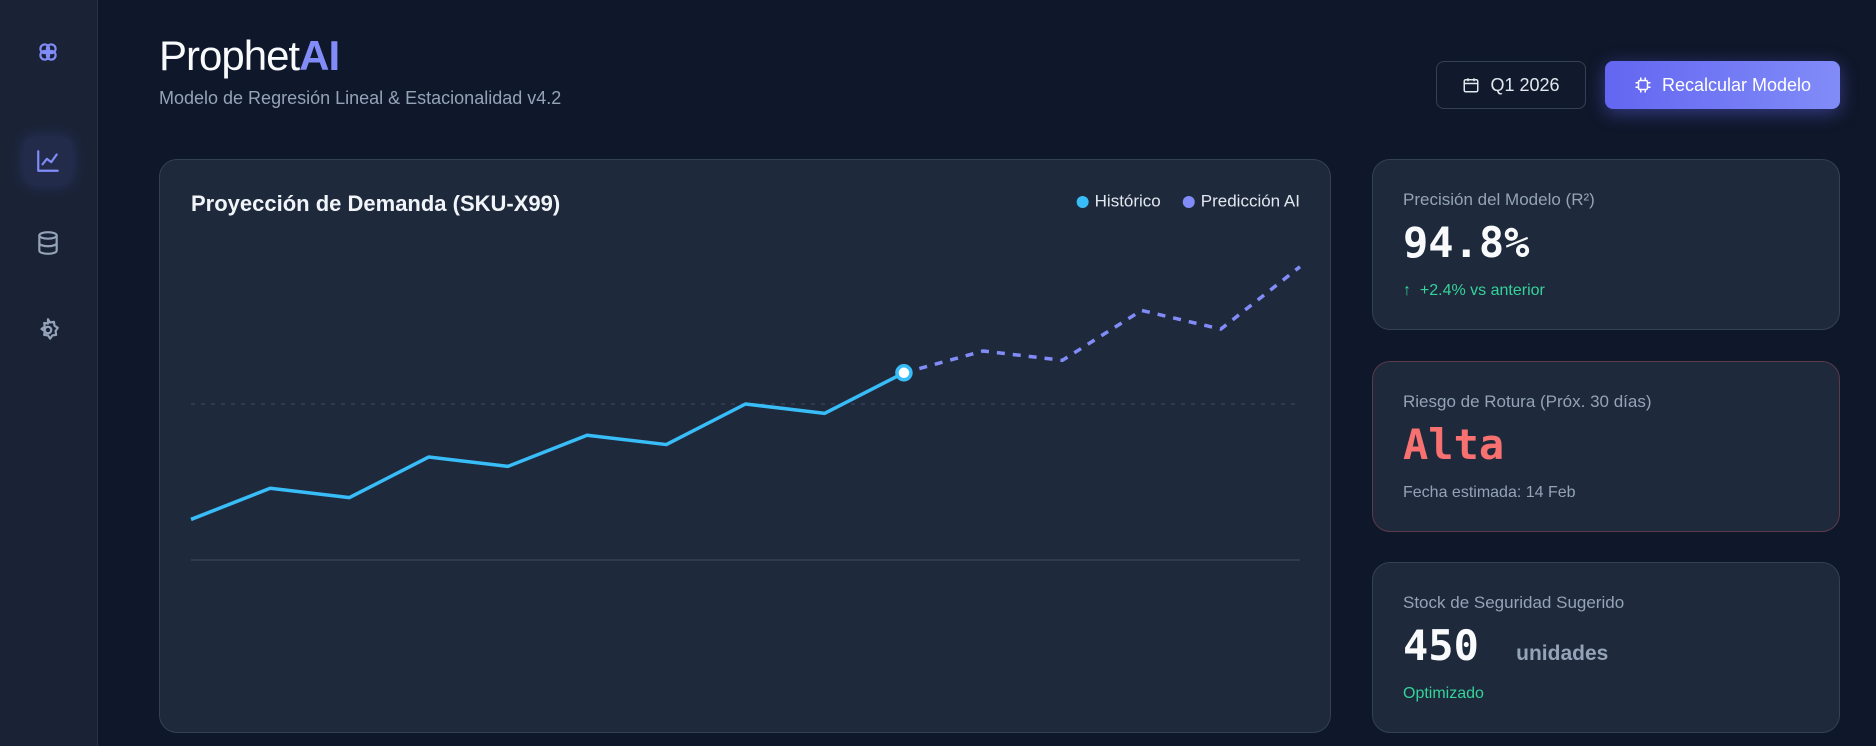 Image resolution: width=1876 pixels, height=746 pixels. I want to click on metric-note: ↑ +2.4% vs anterior, so click(1474, 290).